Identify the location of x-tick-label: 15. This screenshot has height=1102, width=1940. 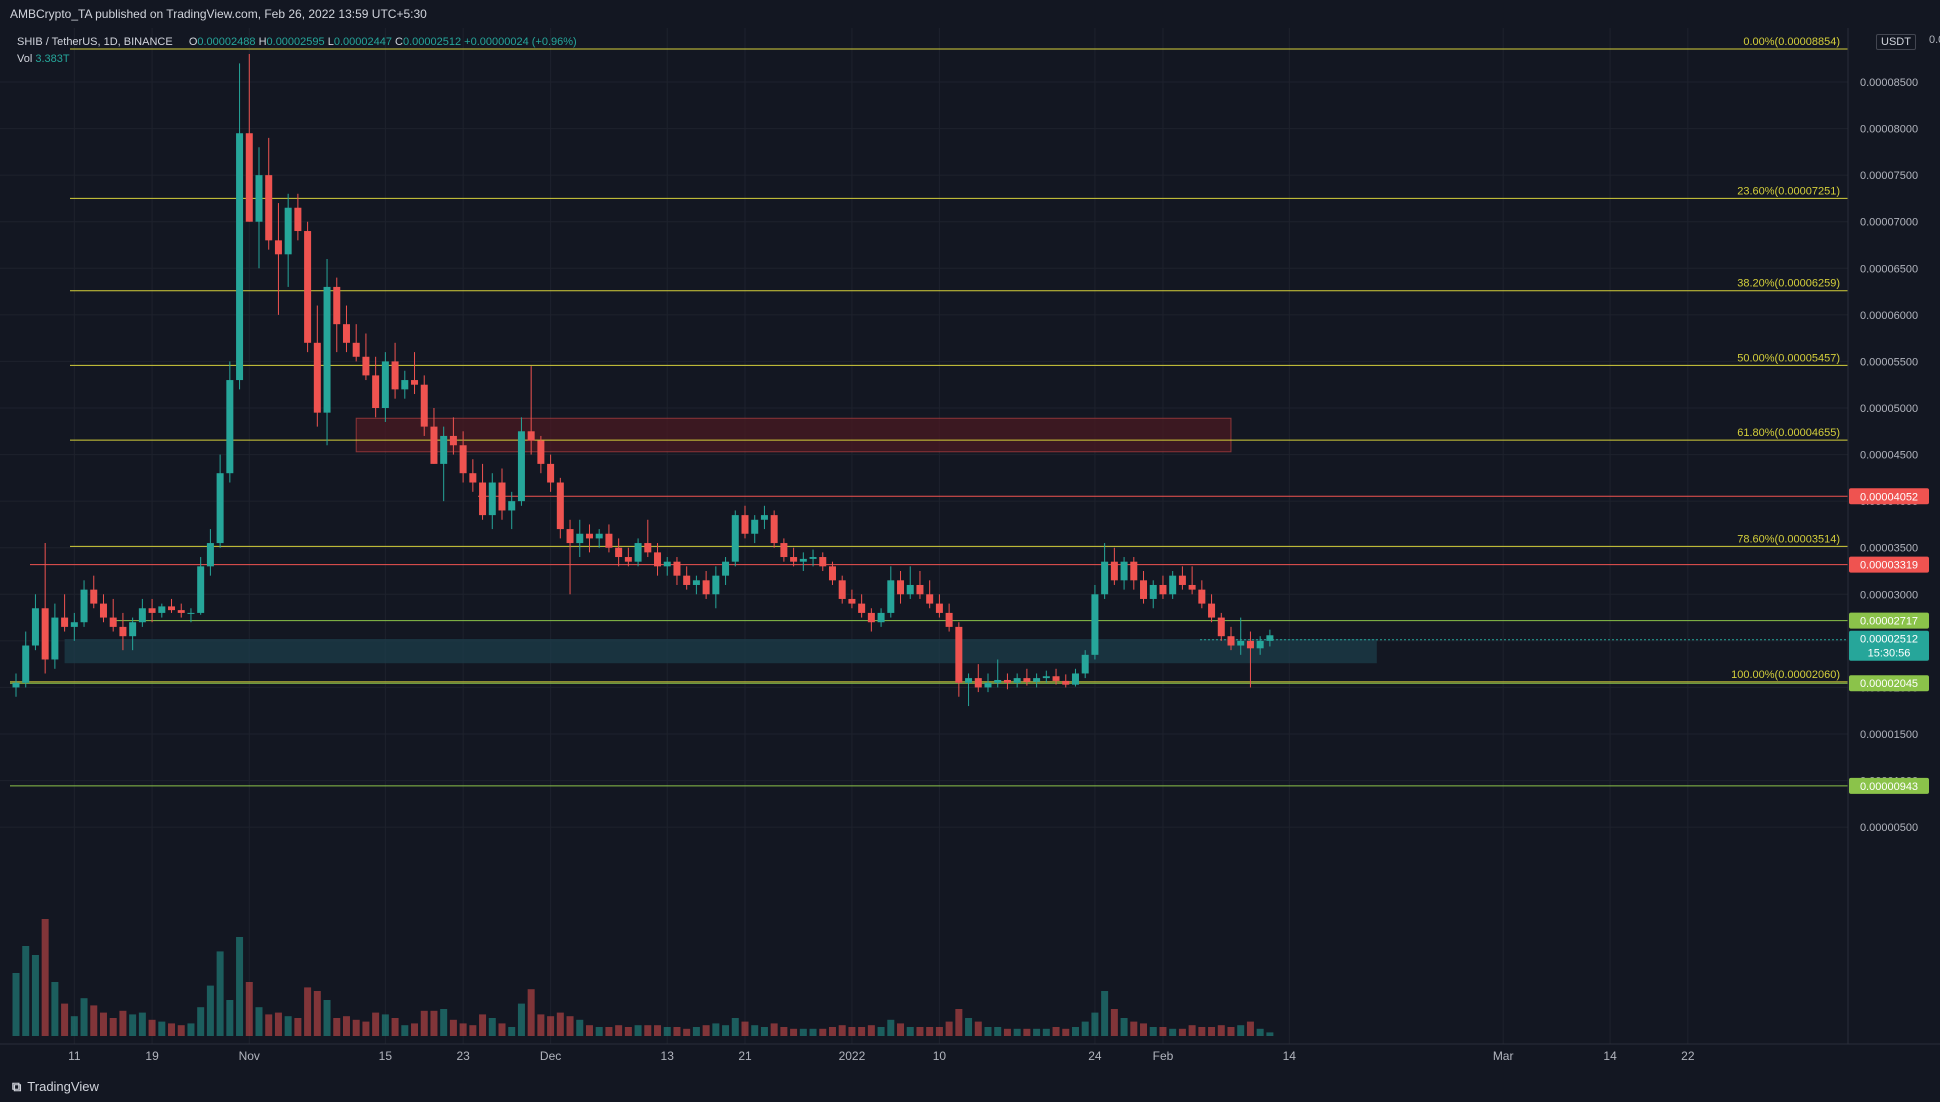
(386, 1056).